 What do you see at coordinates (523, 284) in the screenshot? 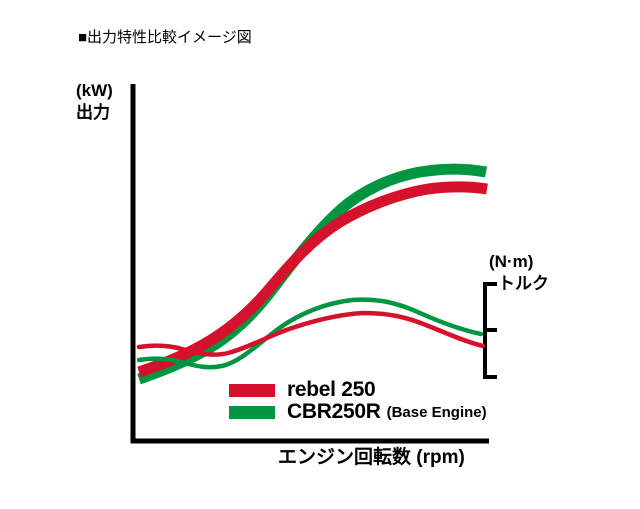
I see `right-axis-name: トルク` at bounding box center [523, 284].